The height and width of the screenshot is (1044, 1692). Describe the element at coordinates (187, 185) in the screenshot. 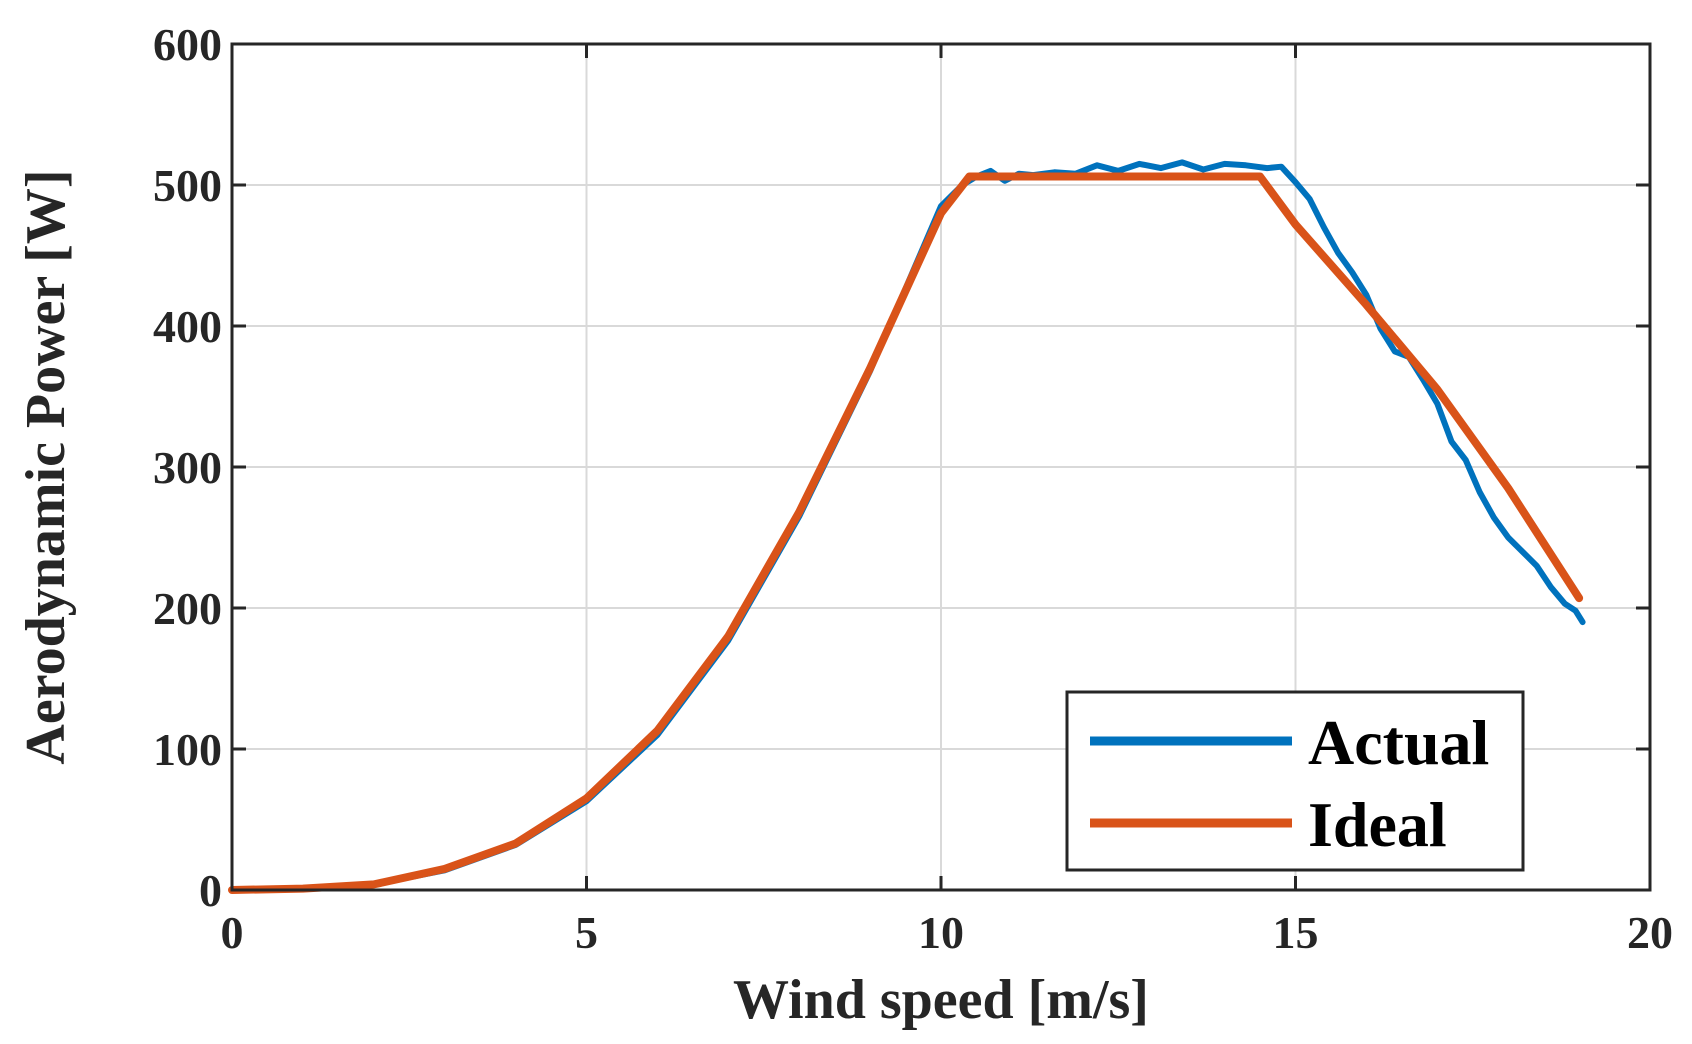

I see `y-tick-label: 500` at that location.